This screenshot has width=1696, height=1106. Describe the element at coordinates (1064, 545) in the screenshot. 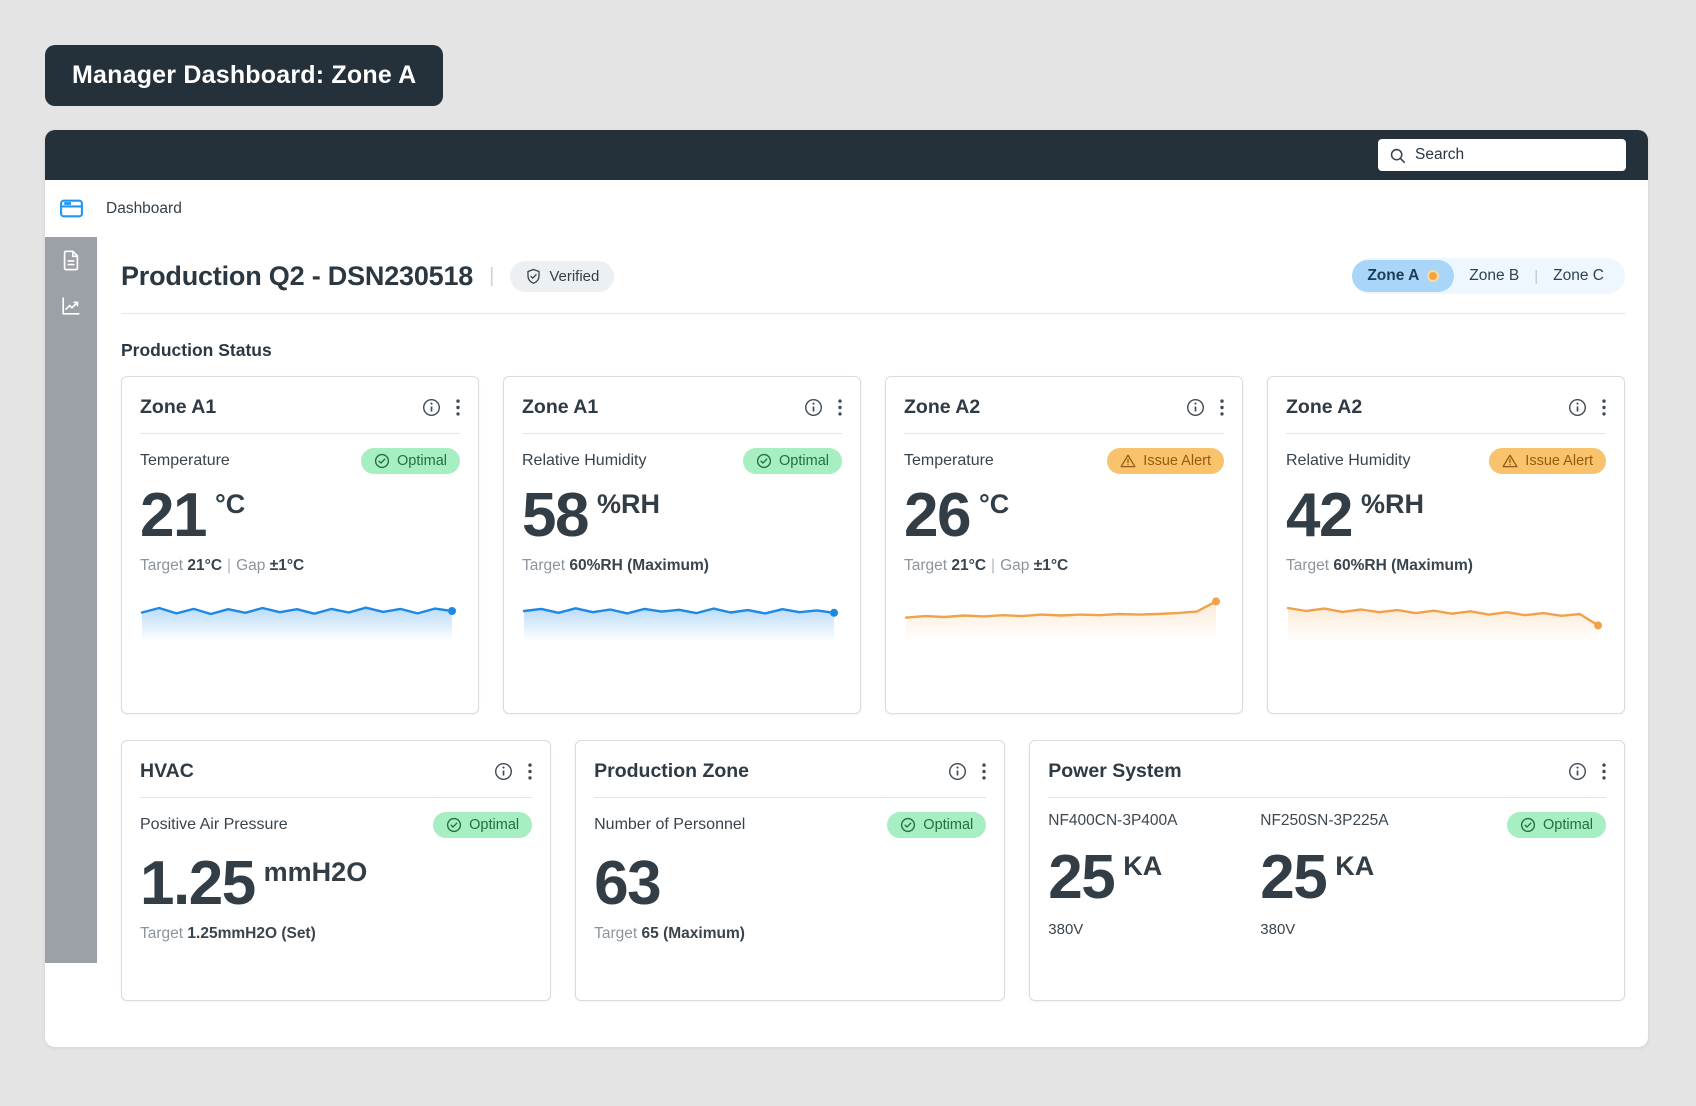

I see `card-zone-a2-temperature: Zone A2 Temperature Issue Alert` at that location.